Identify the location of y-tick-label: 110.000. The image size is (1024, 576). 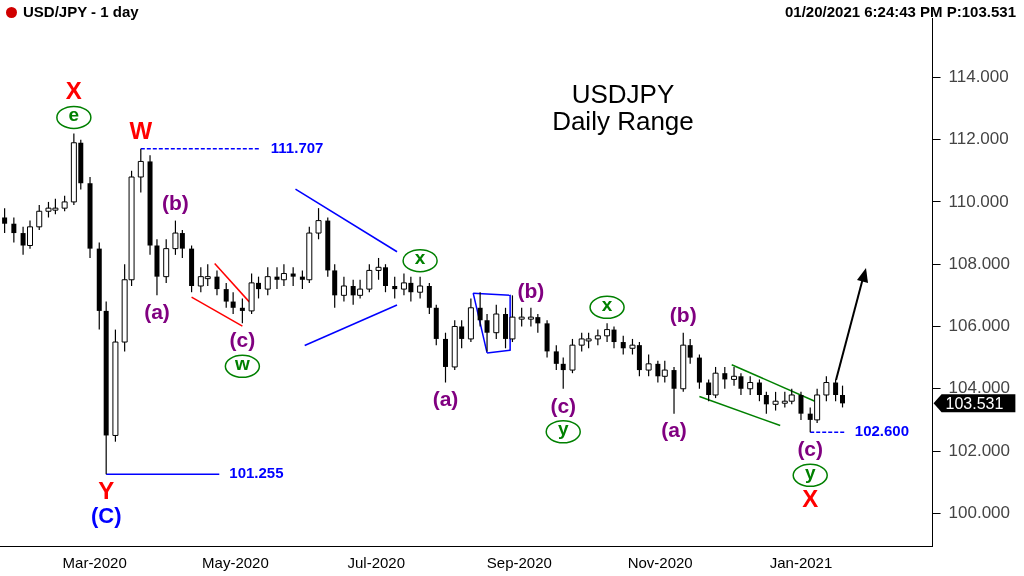
(978, 201).